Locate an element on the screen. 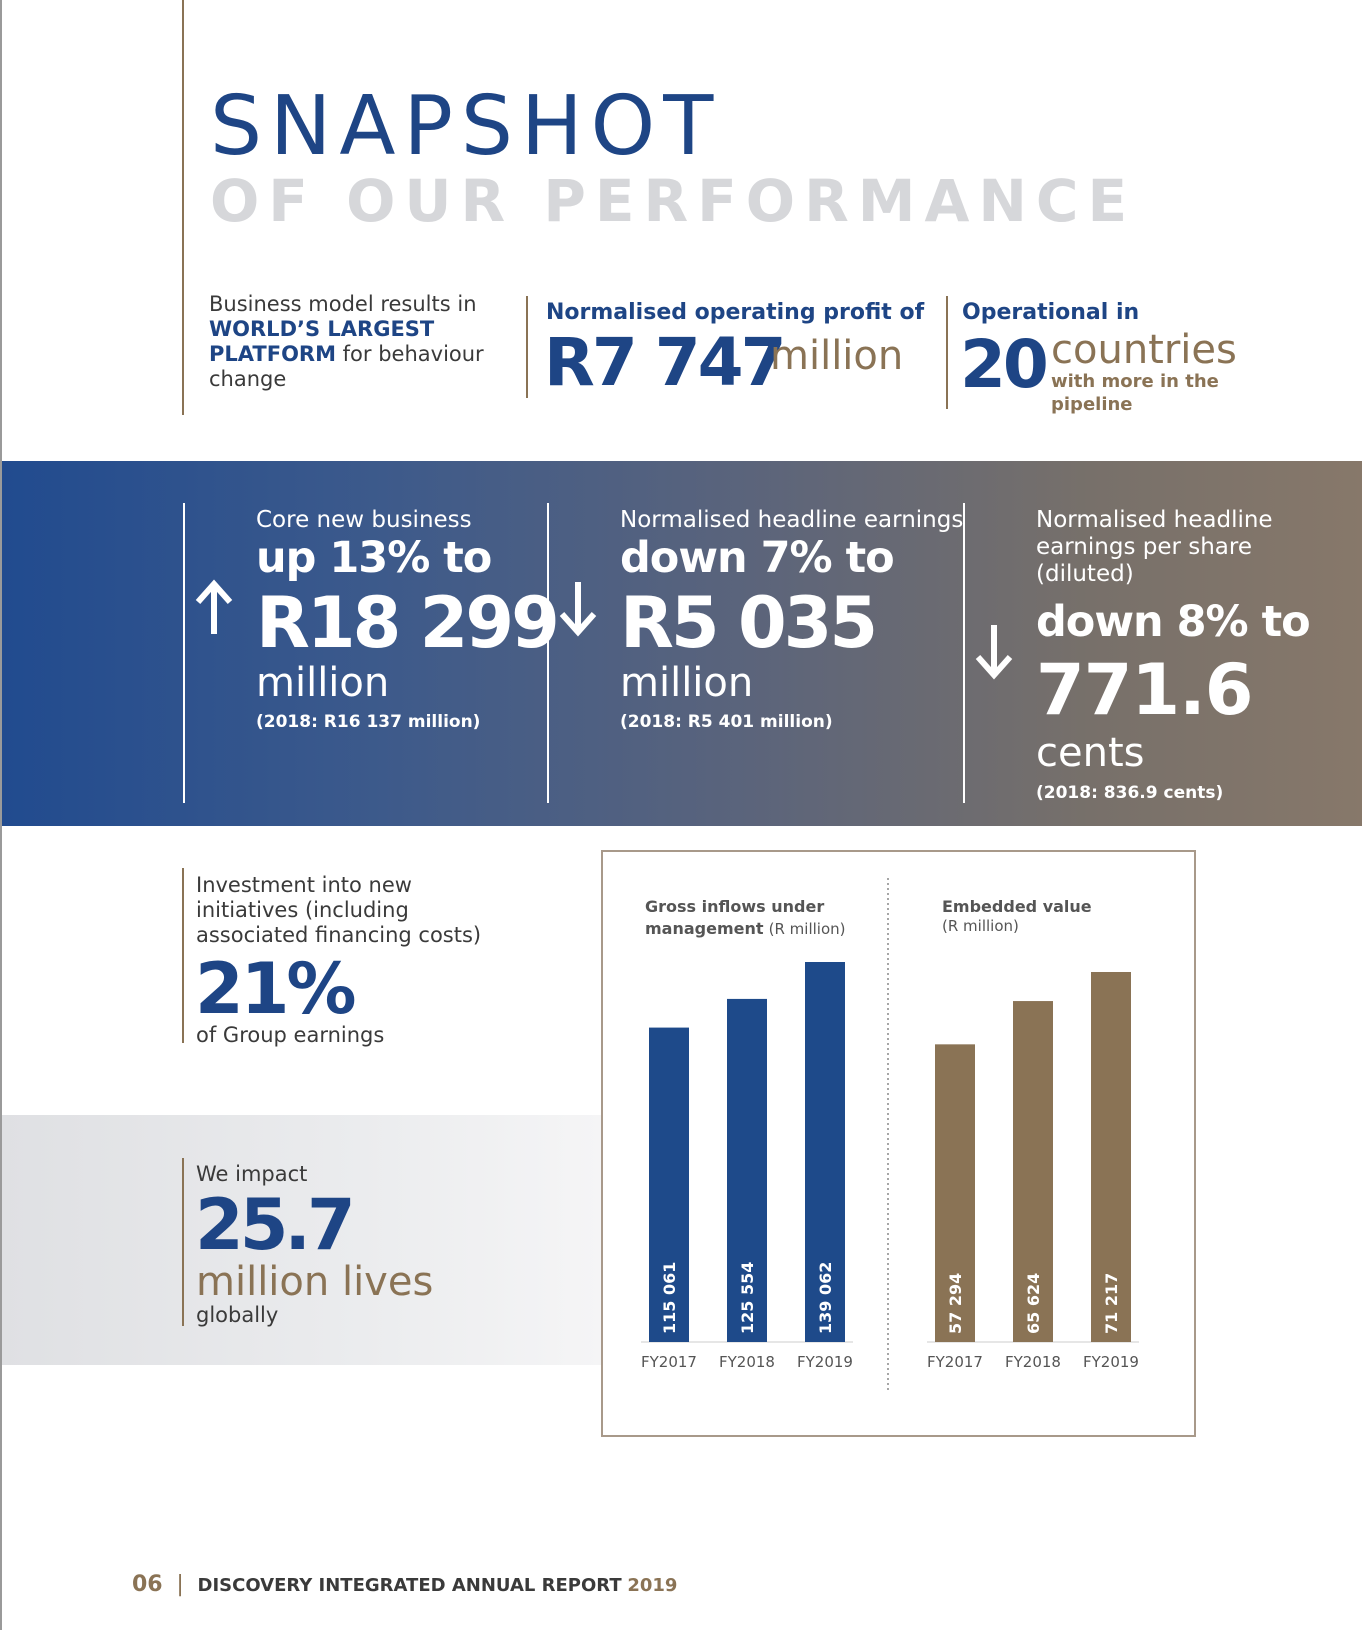 The width and height of the screenshot is (1362, 1630). report-name: DISCOVERY INTEGRATED ANNUAL REPORT is located at coordinates (409, 1585).